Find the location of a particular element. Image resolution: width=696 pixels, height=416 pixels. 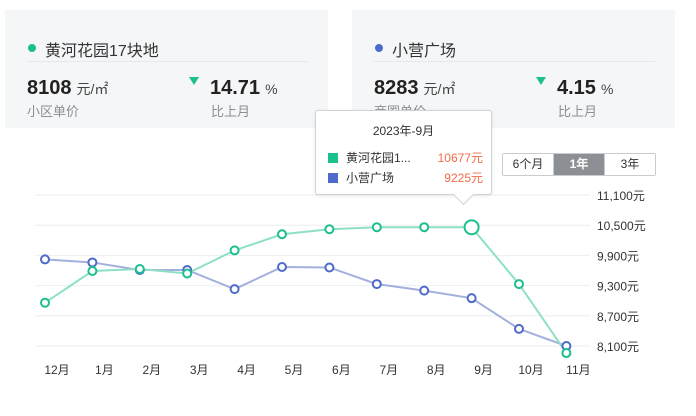

tooltip-row: 小营广场 9225元 is located at coordinates (405, 177).